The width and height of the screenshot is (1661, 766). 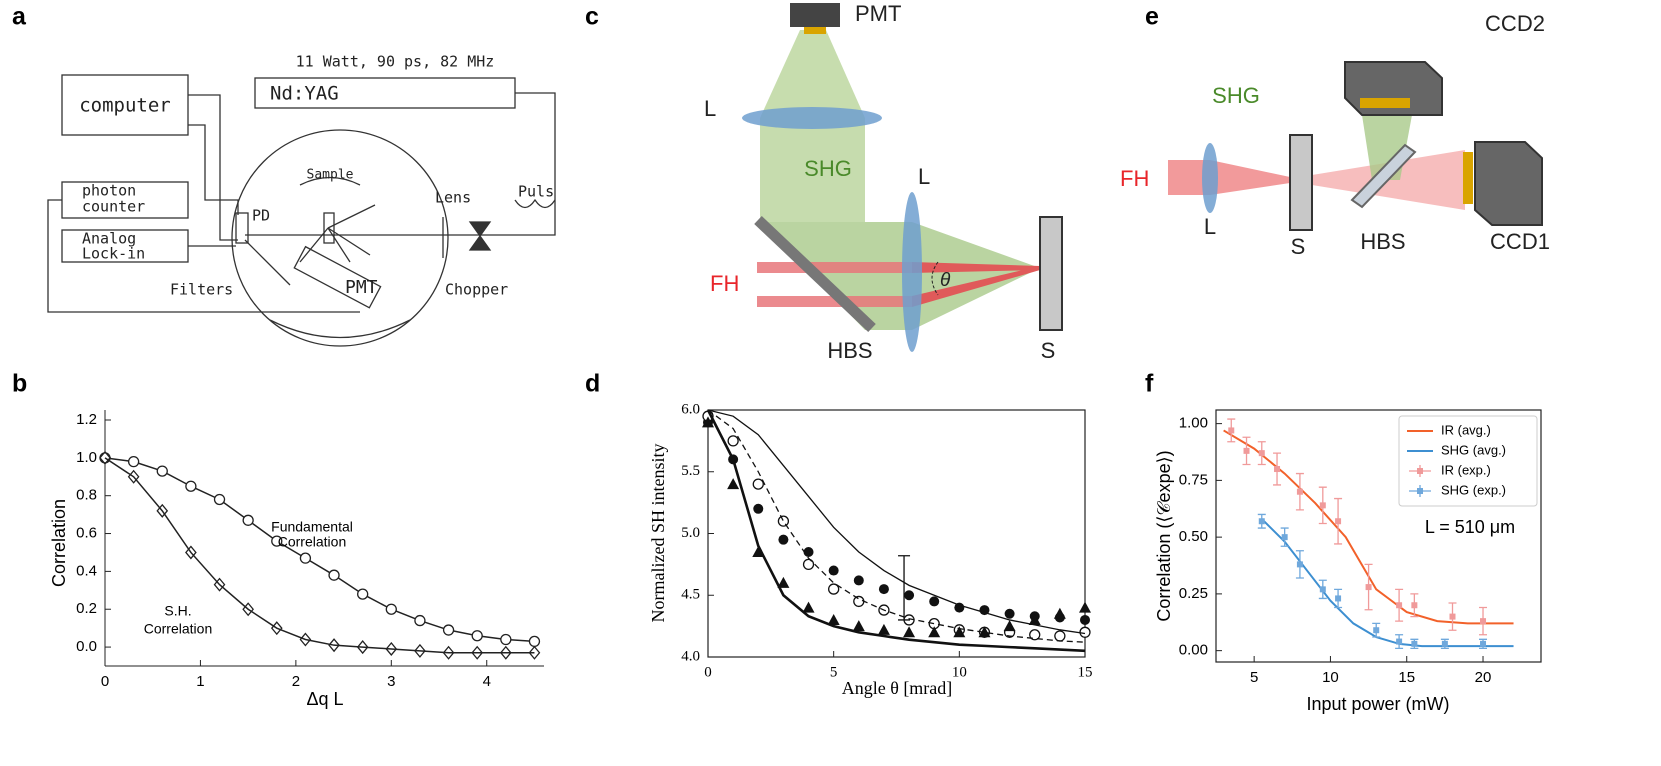 What do you see at coordinates (1149, 384) in the screenshot?
I see `panel-label: f` at bounding box center [1149, 384].